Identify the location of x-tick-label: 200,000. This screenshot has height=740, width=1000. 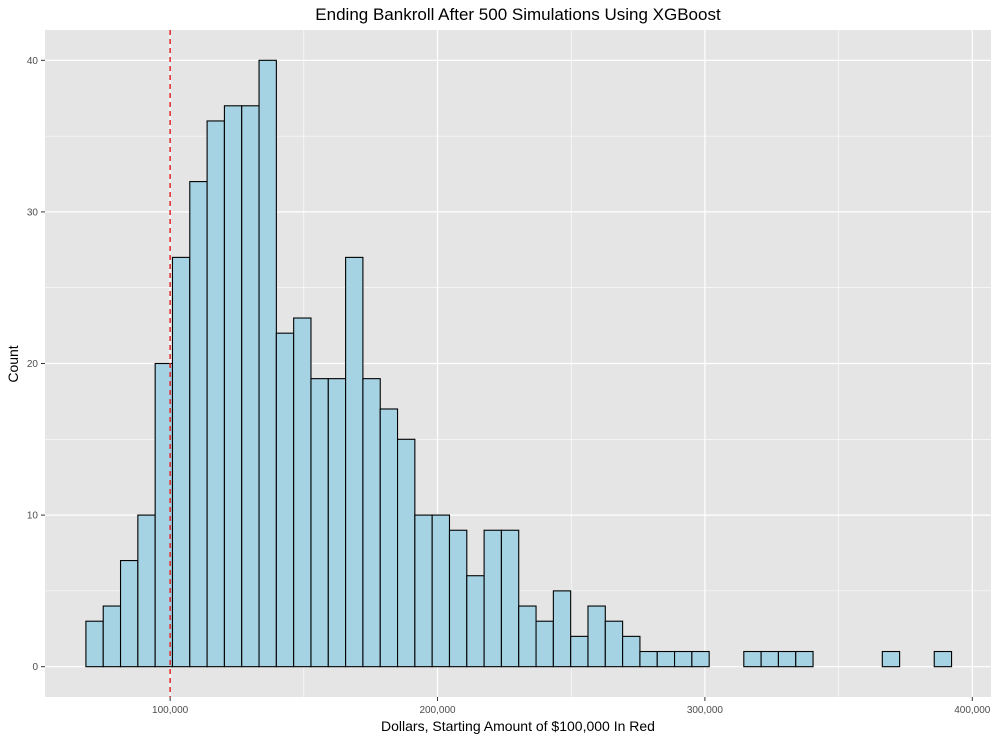
(437, 710).